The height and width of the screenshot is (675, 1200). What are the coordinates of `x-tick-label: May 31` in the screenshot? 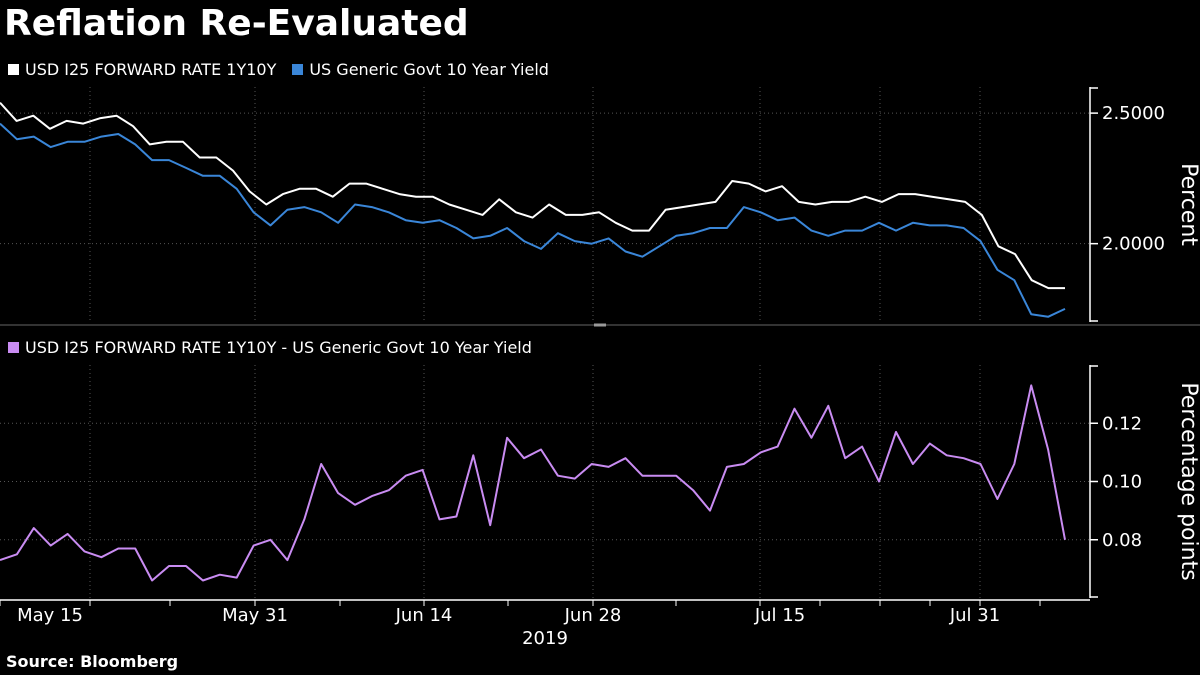 It's located at (255, 615).